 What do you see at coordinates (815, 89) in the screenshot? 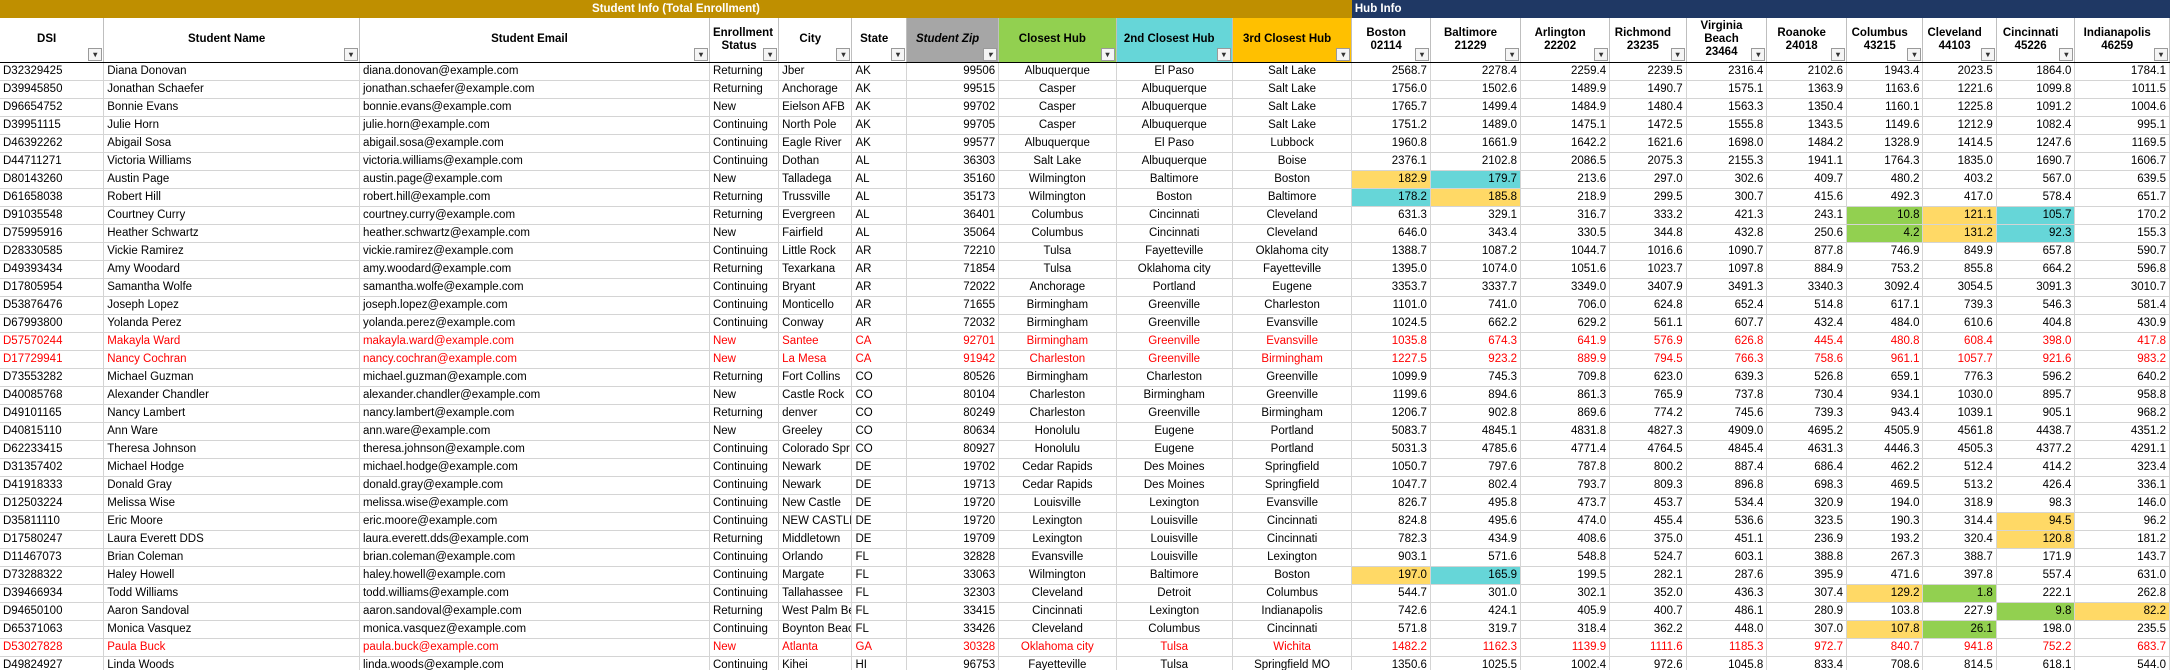
I see `cell-city: Anchorage` at bounding box center [815, 89].